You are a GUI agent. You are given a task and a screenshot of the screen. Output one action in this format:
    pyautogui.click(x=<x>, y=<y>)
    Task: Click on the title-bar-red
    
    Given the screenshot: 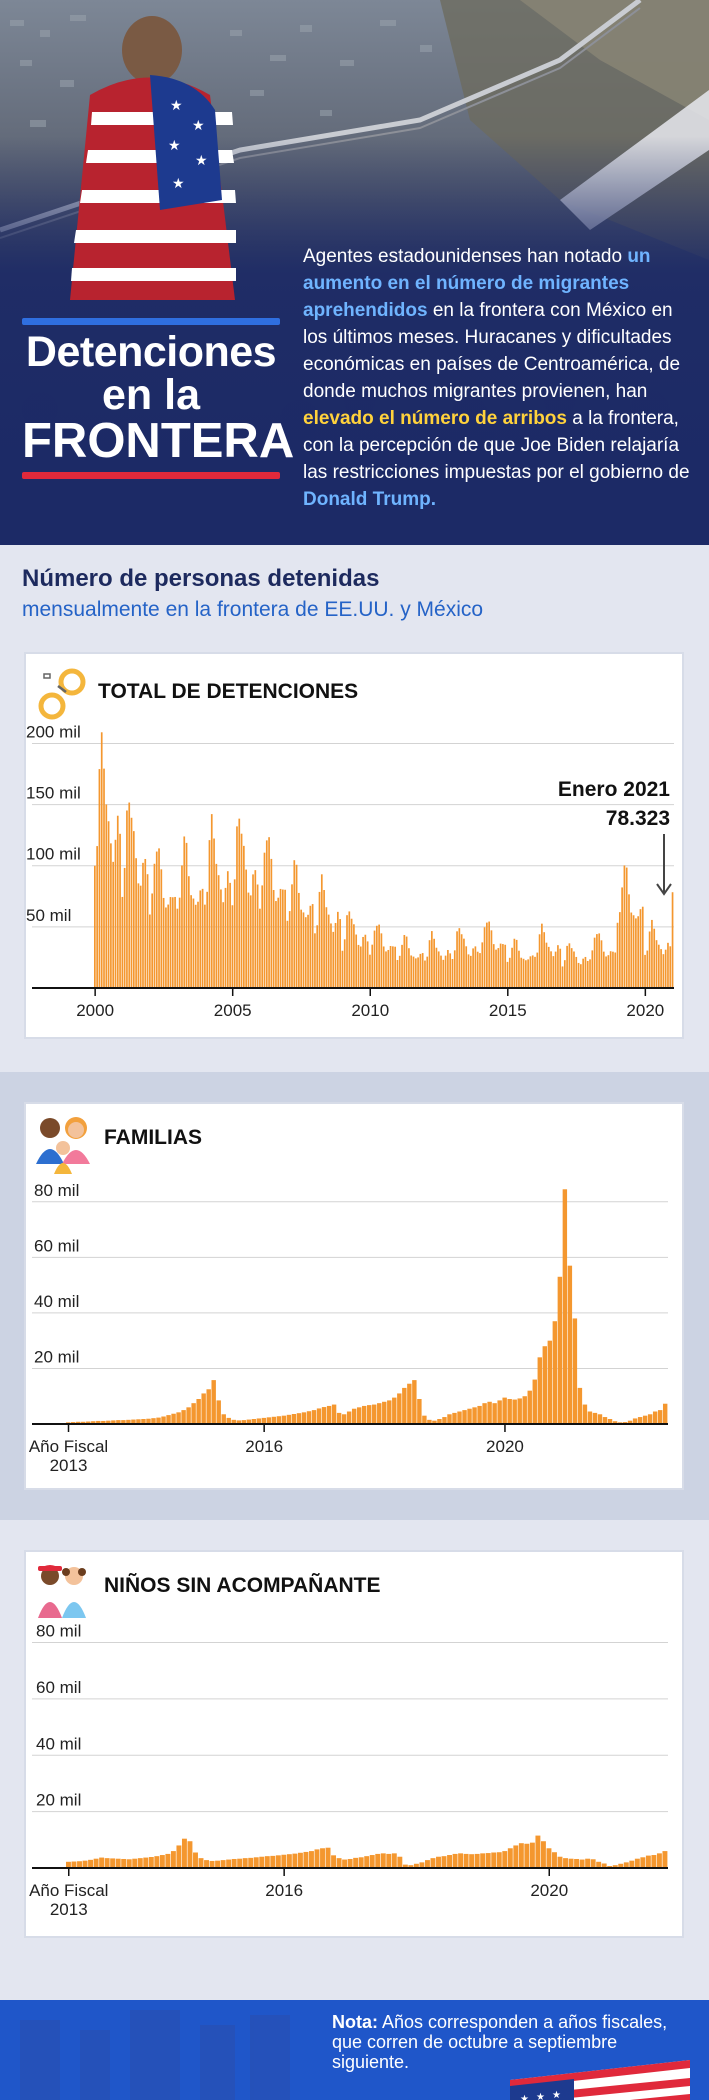 What is the action you would take?
    pyautogui.click(x=151, y=475)
    